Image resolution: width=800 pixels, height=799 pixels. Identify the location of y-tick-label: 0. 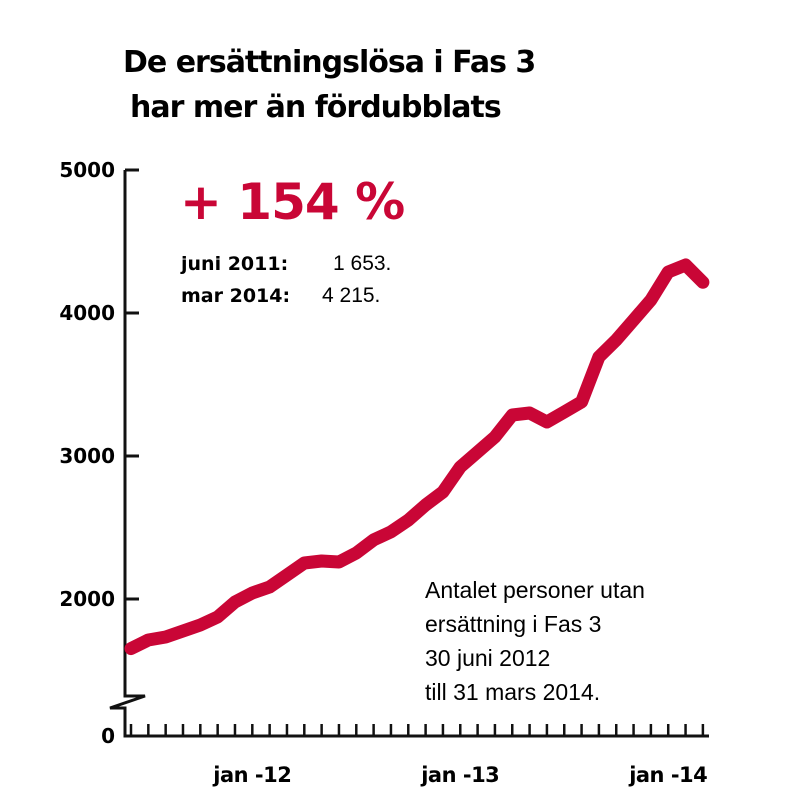
(108, 736).